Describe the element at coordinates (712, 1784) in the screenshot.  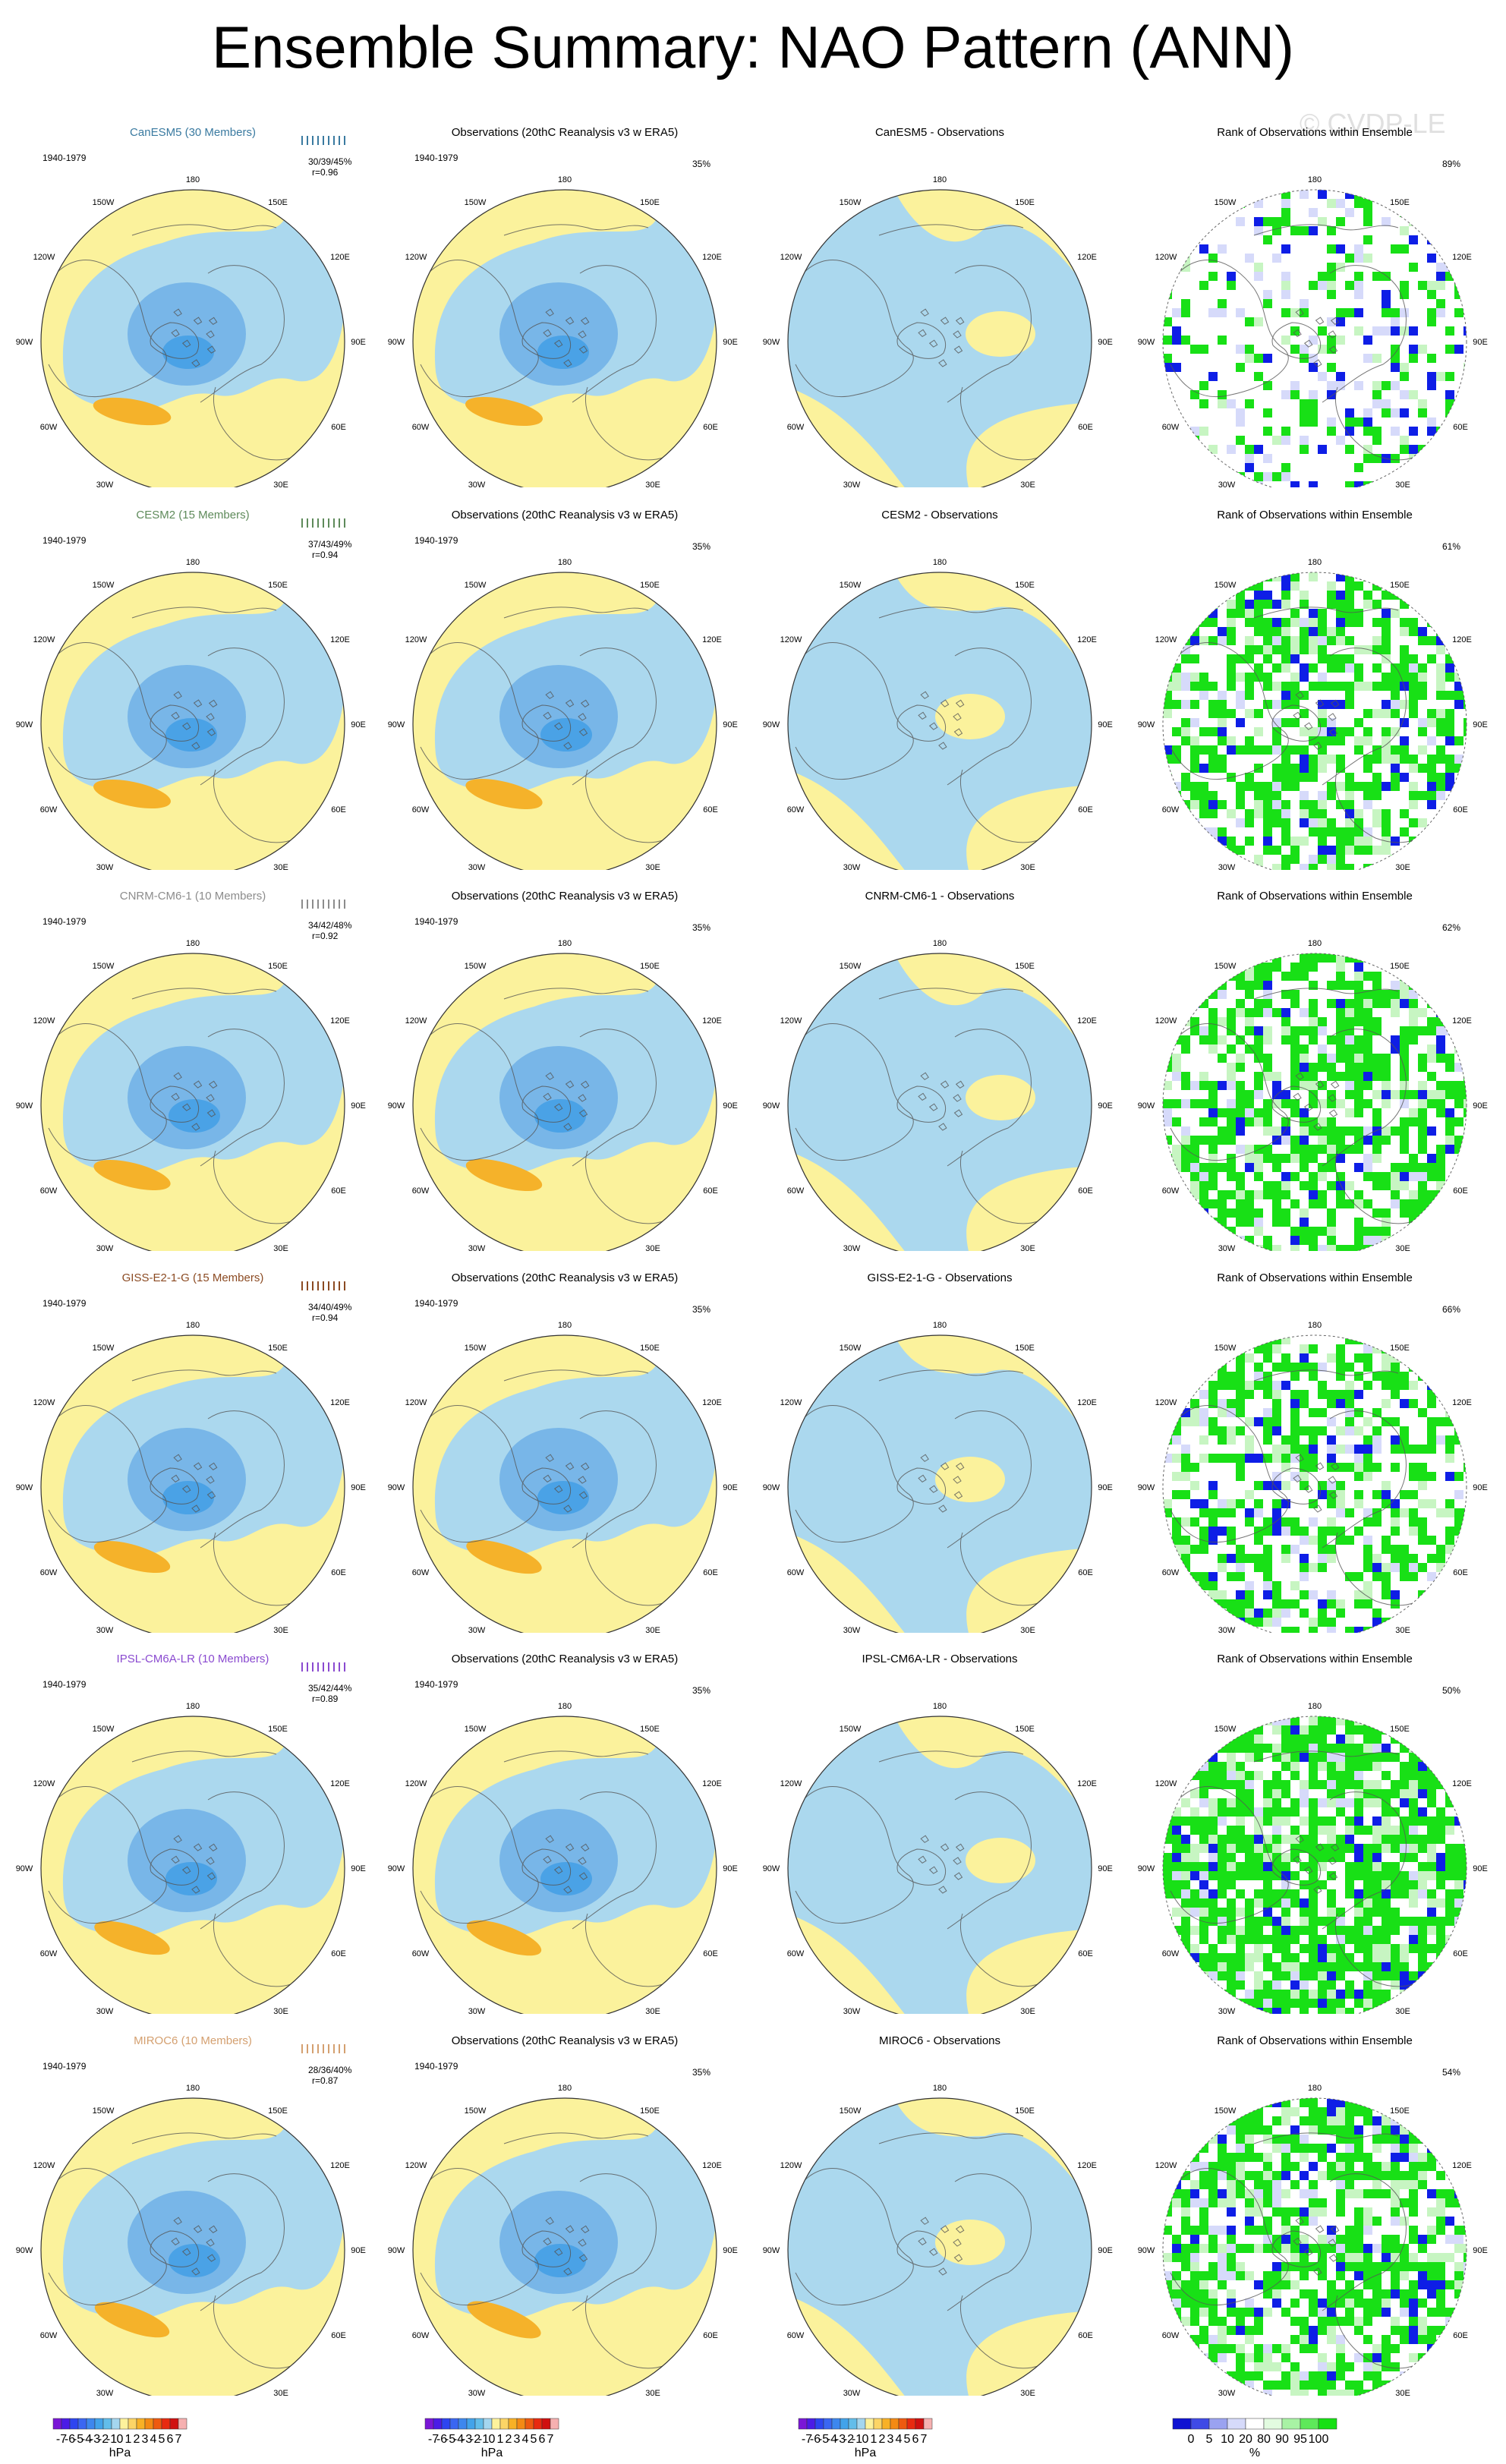
I see `lon-label: 120E` at that location.